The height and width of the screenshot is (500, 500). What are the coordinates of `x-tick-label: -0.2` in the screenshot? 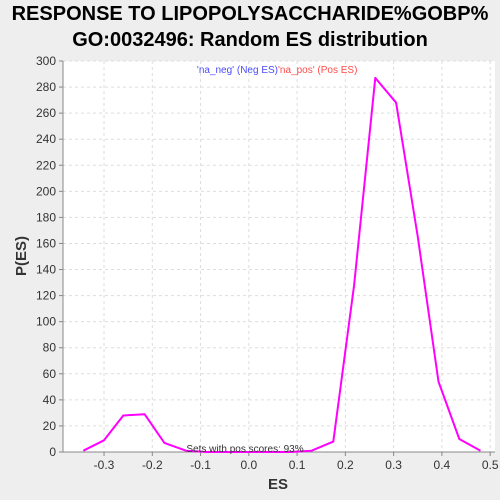 It's located at (152, 465).